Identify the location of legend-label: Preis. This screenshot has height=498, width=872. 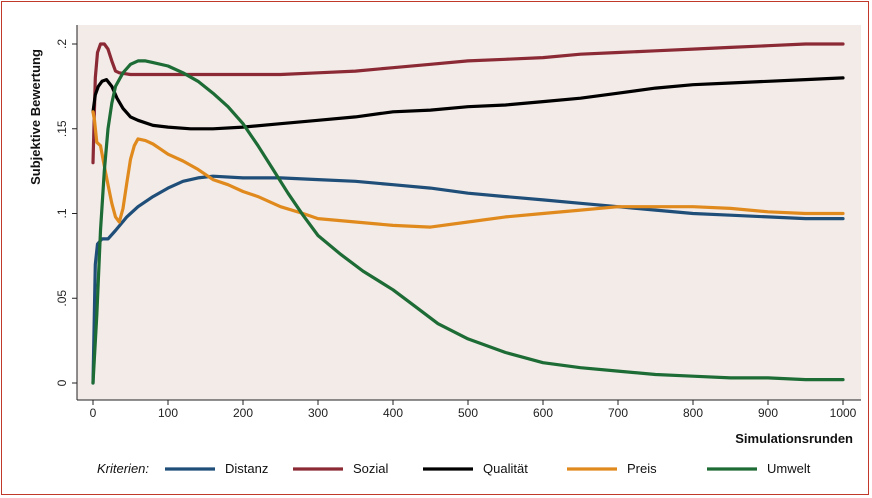
(642, 468).